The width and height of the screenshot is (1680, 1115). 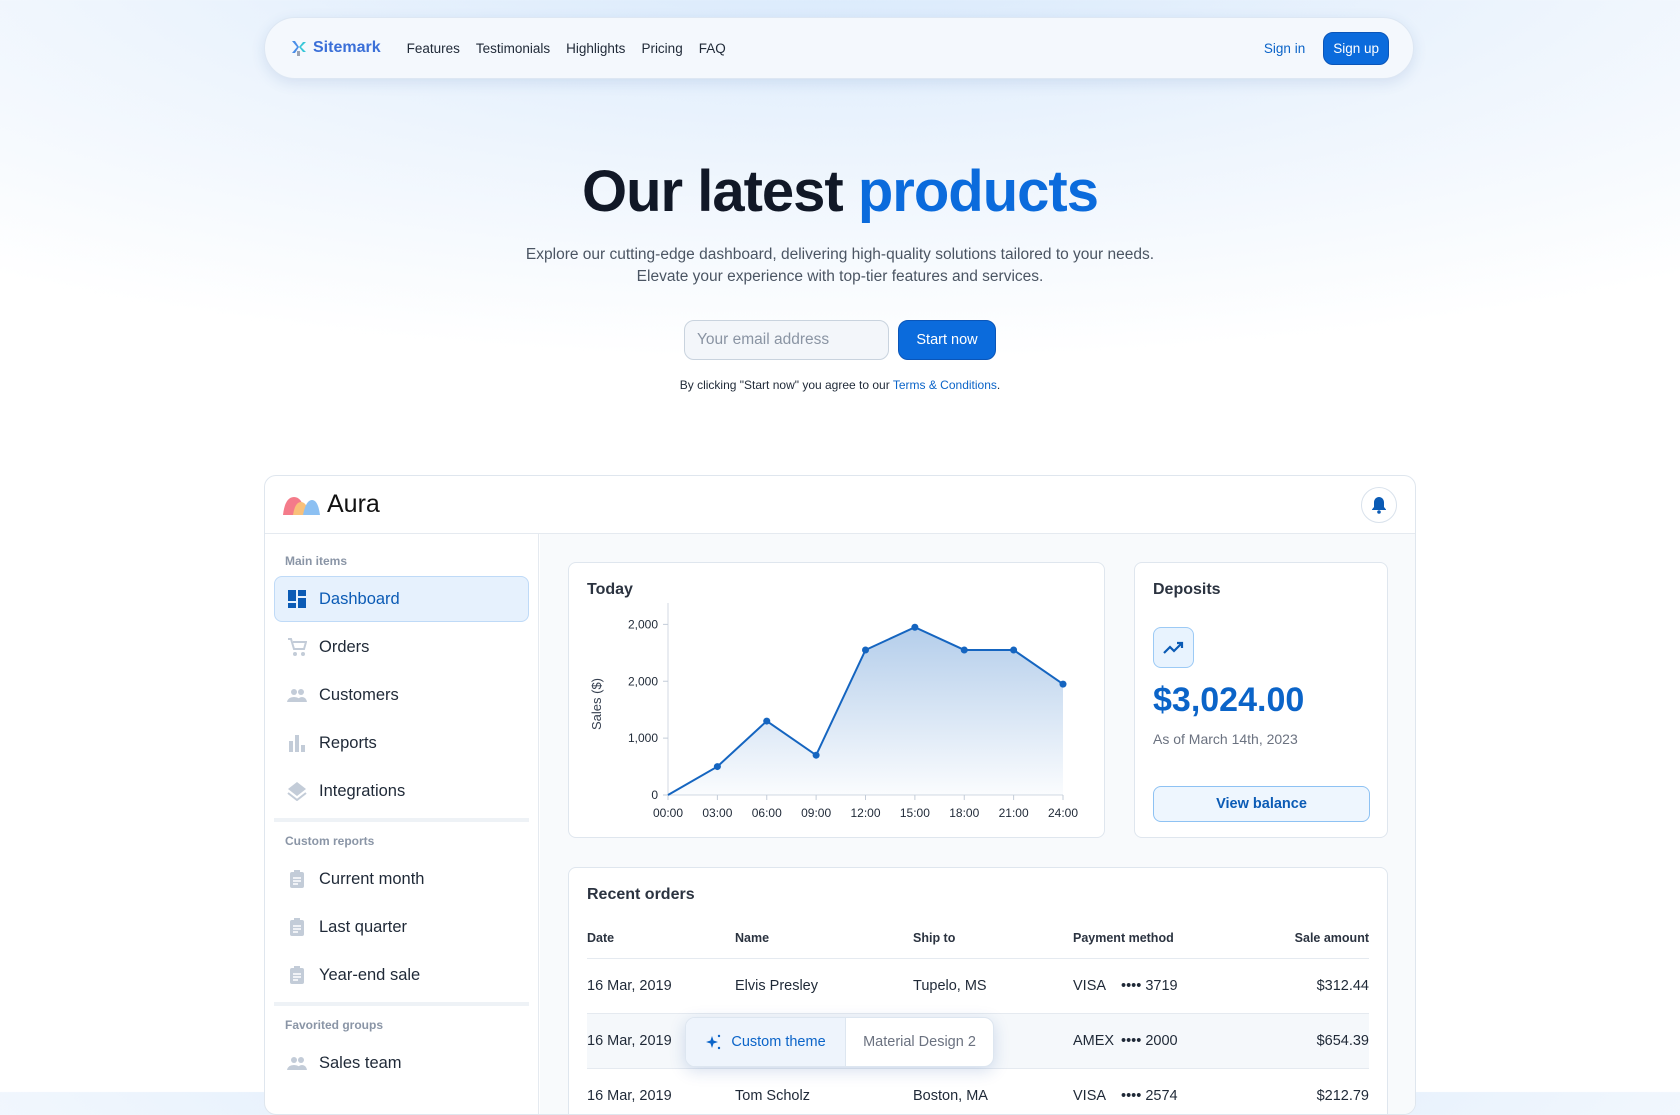 I want to click on cell-amount: $312.44, so click(x=1307, y=986).